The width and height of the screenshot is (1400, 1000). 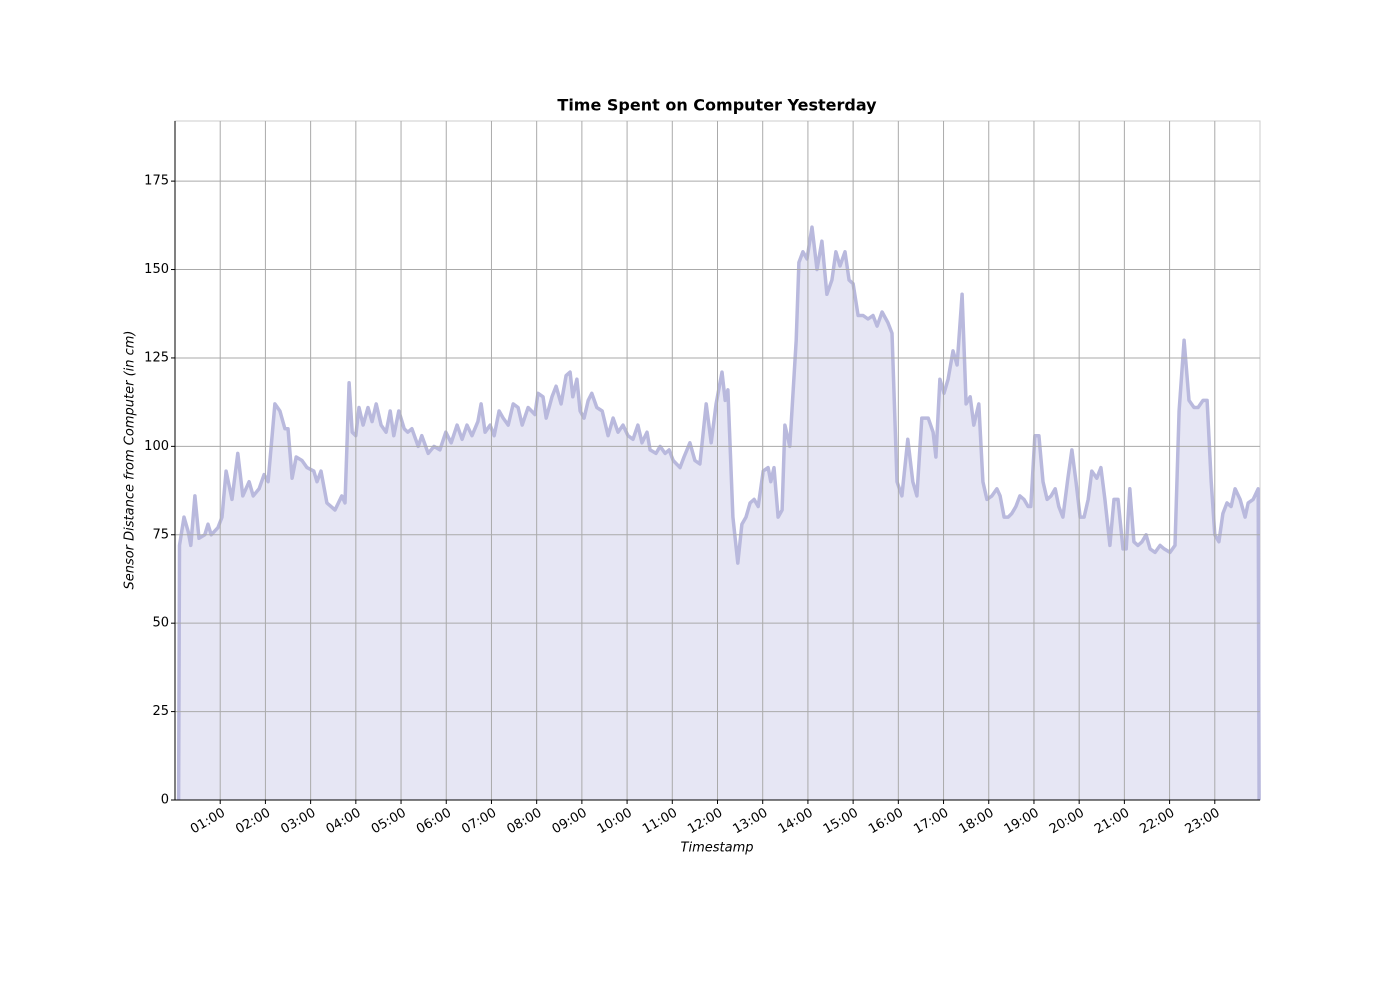 What do you see at coordinates (886, 822) in the screenshot?
I see `x-tick-label: 16:00` at bounding box center [886, 822].